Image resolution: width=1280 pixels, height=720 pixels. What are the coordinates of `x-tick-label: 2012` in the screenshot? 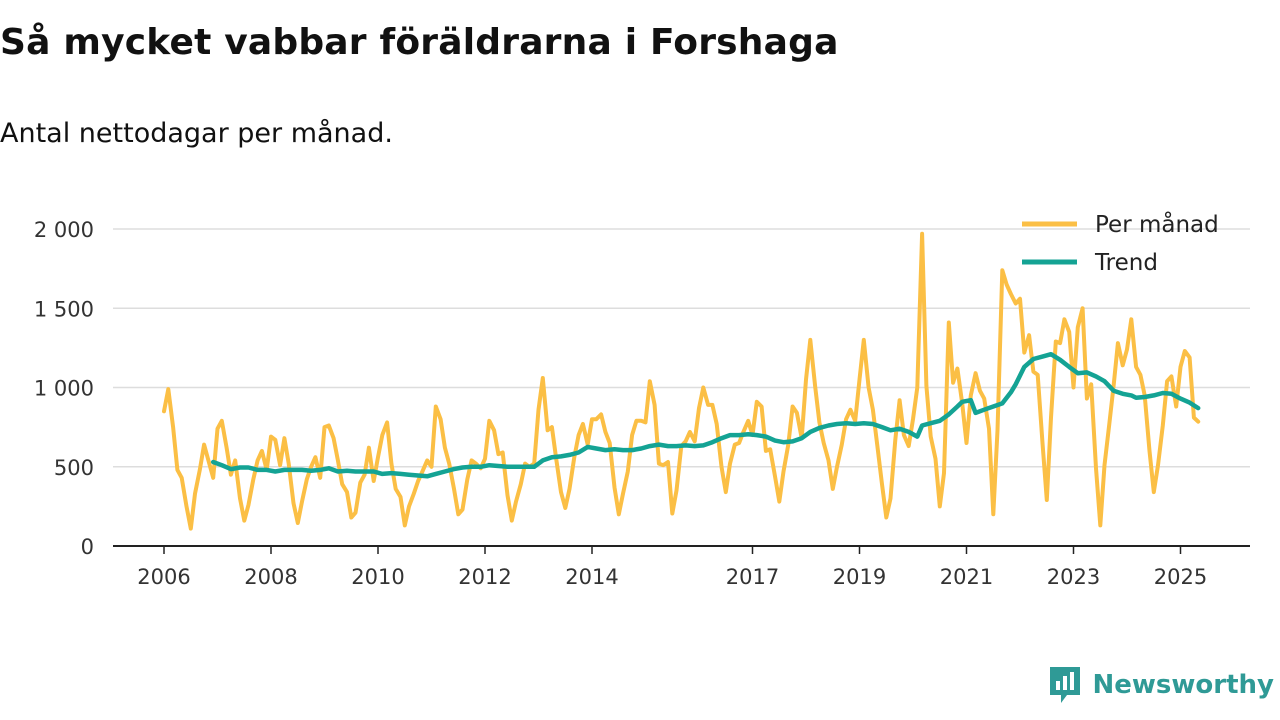 It's located at (484, 577).